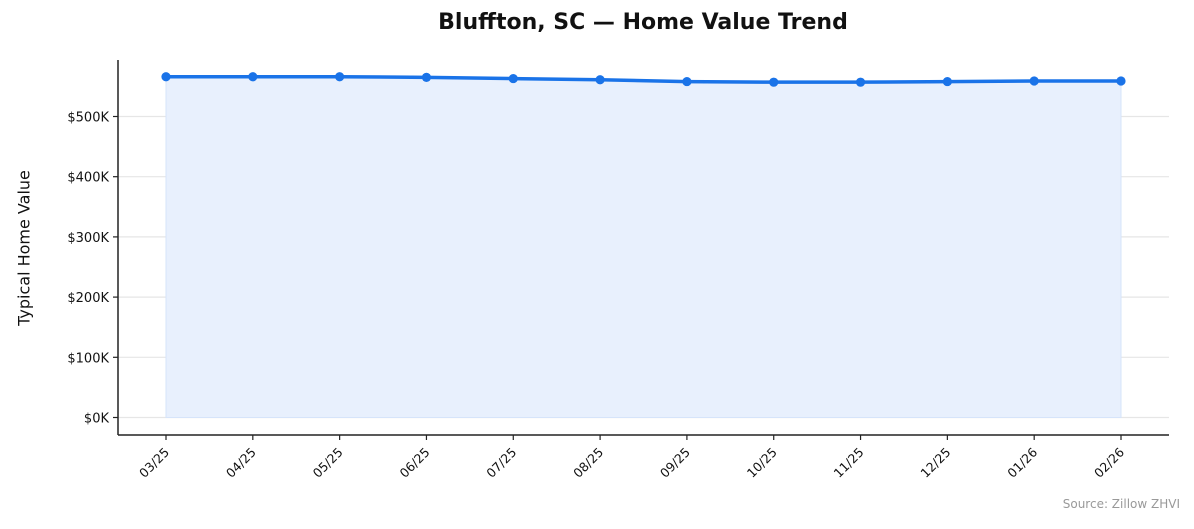 The image size is (1194, 529). I want to click on x-tick-label: 02/26, so click(1109, 462).